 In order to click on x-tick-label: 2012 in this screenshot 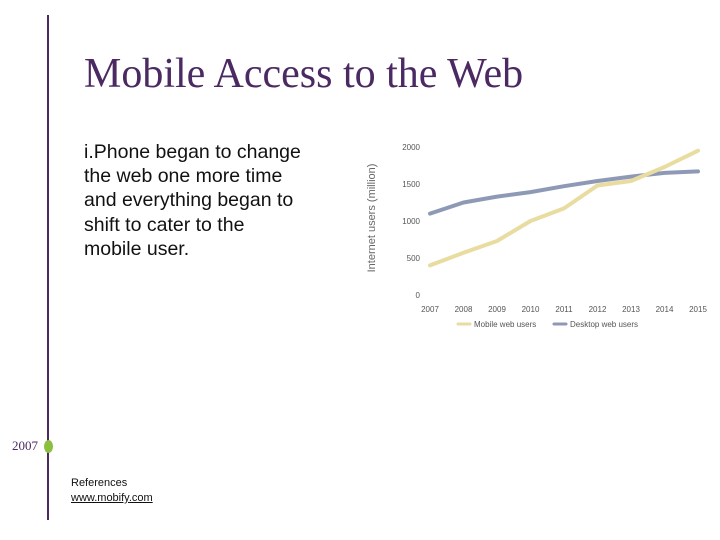, I will do `click(598, 309)`.